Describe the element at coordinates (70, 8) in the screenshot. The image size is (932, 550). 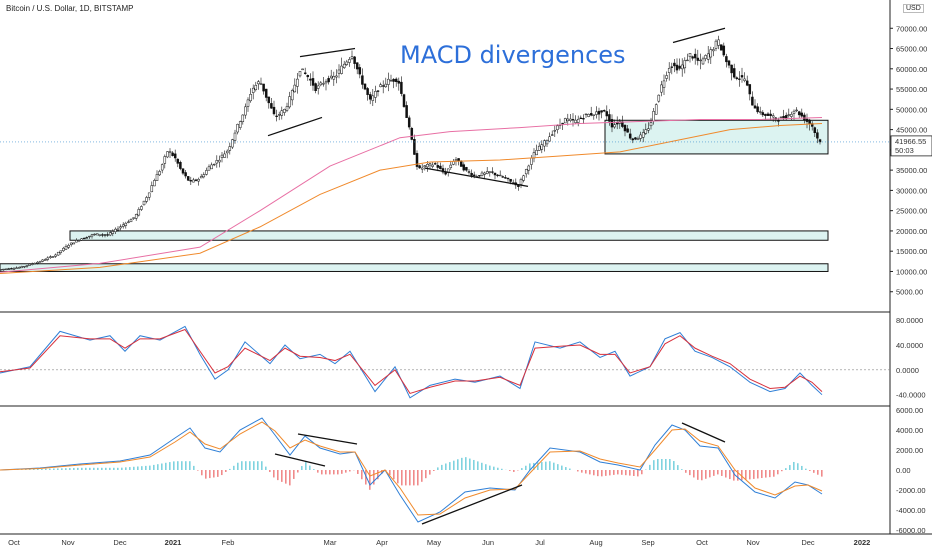
I see `symbol-header: Bitcoin / U.S. Dollar, 1D, BITSTAMP` at that location.